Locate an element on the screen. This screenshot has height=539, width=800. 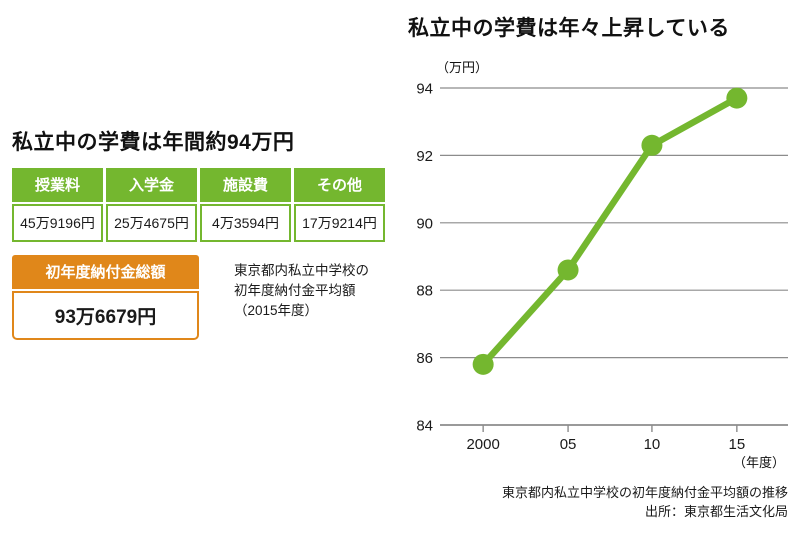
left-title: 私立中の学費は年間約94万円 is located at coordinates (153, 142).